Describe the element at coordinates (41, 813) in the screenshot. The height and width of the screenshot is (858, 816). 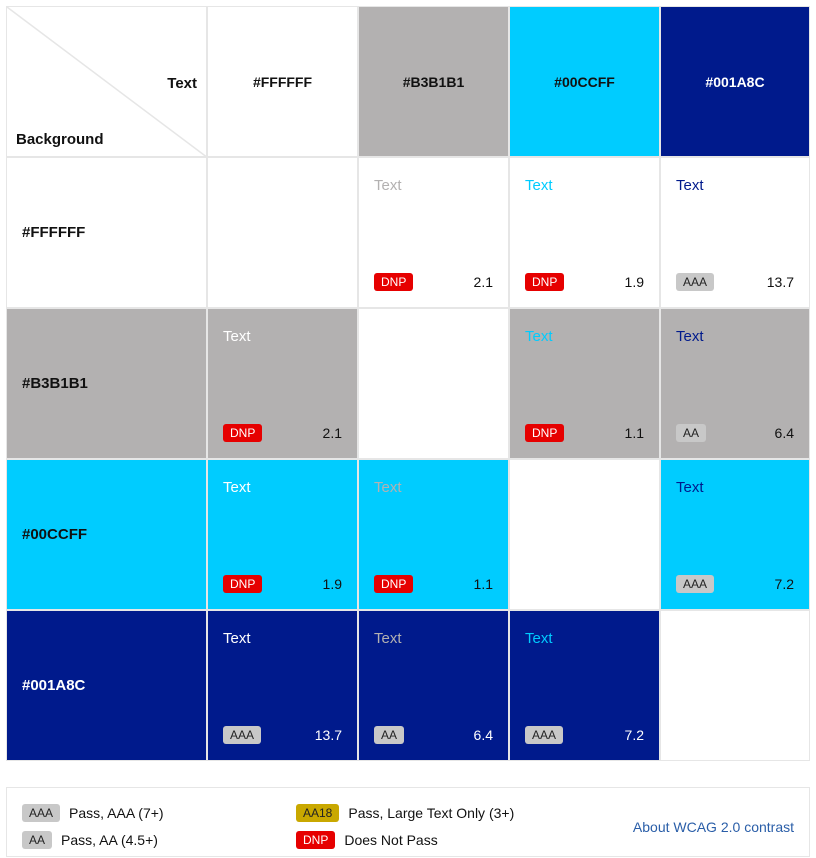
I see `aaa-badge: AAA` at that location.